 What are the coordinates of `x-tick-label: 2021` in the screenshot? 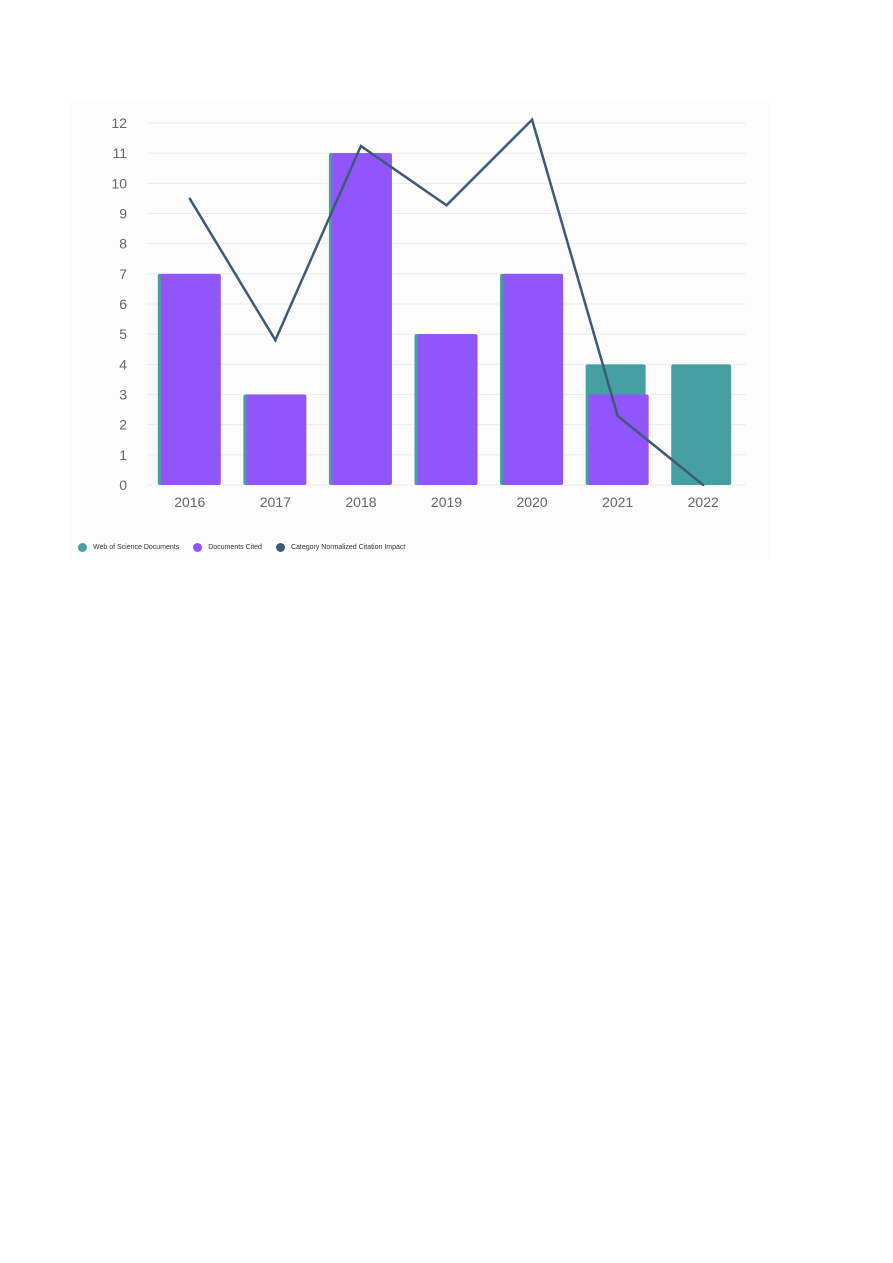 It's located at (617, 502).